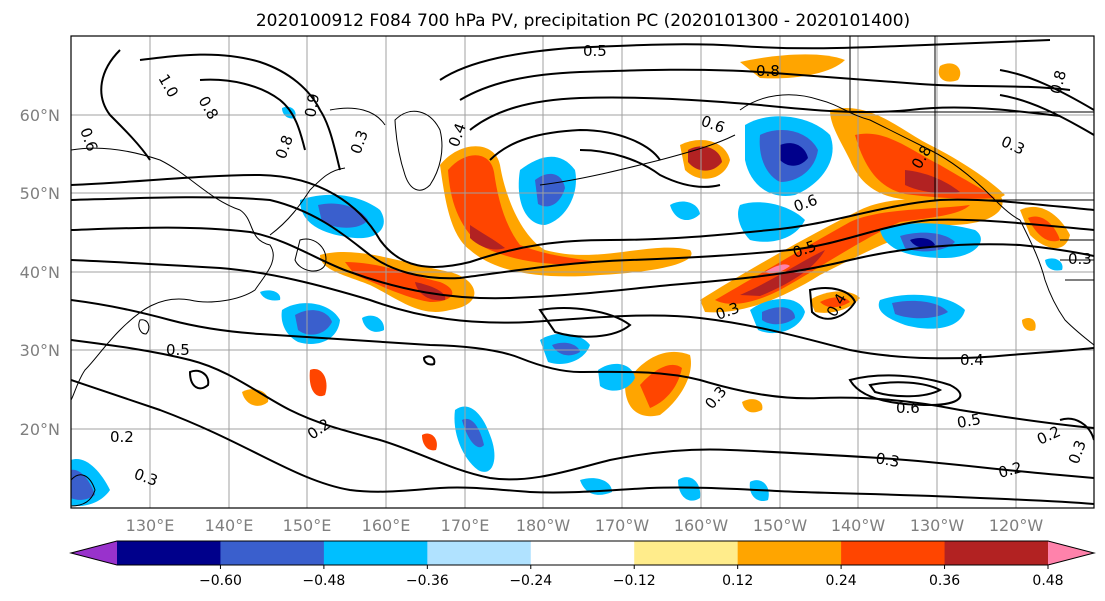 The width and height of the screenshot is (1105, 601). What do you see at coordinates (465, 525) in the screenshot?
I see `lon-label: 170°E` at bounding box center [465, 525].